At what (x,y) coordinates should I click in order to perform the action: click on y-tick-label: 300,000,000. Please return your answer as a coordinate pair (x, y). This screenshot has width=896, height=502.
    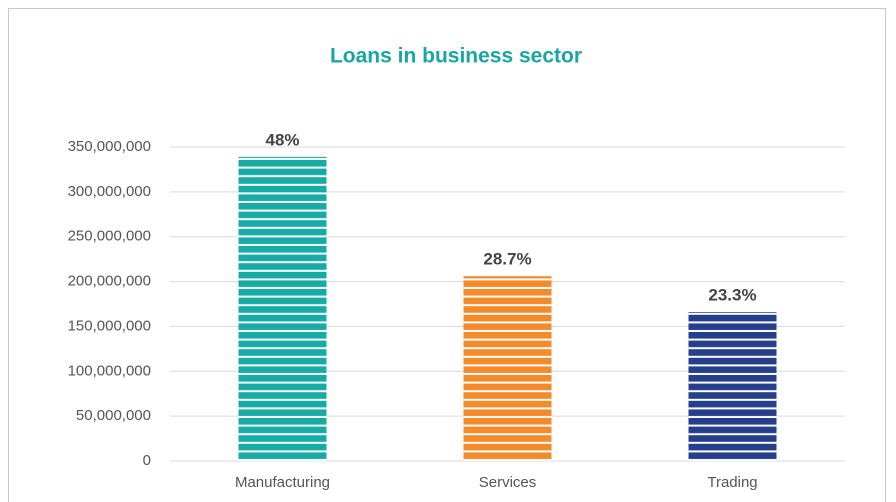
    Looking at the image, I should click on (109, 191).